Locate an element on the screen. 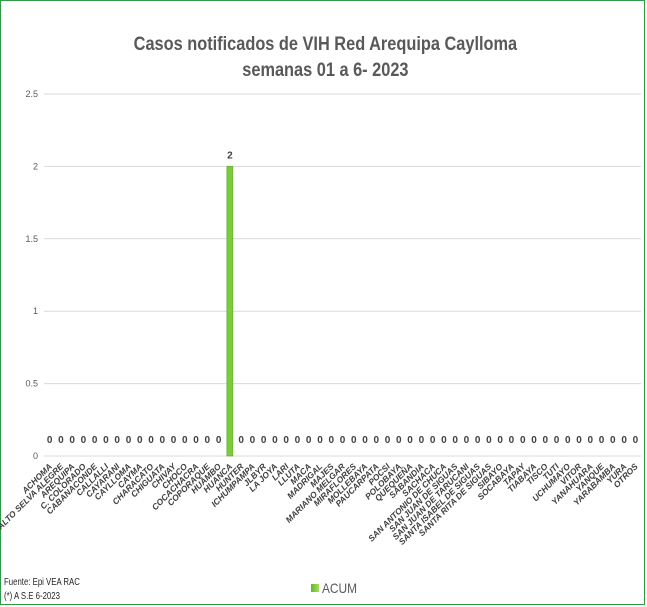 This screenshot has width=647, height=607. legend-swatch is located at coordinates (315, 588).